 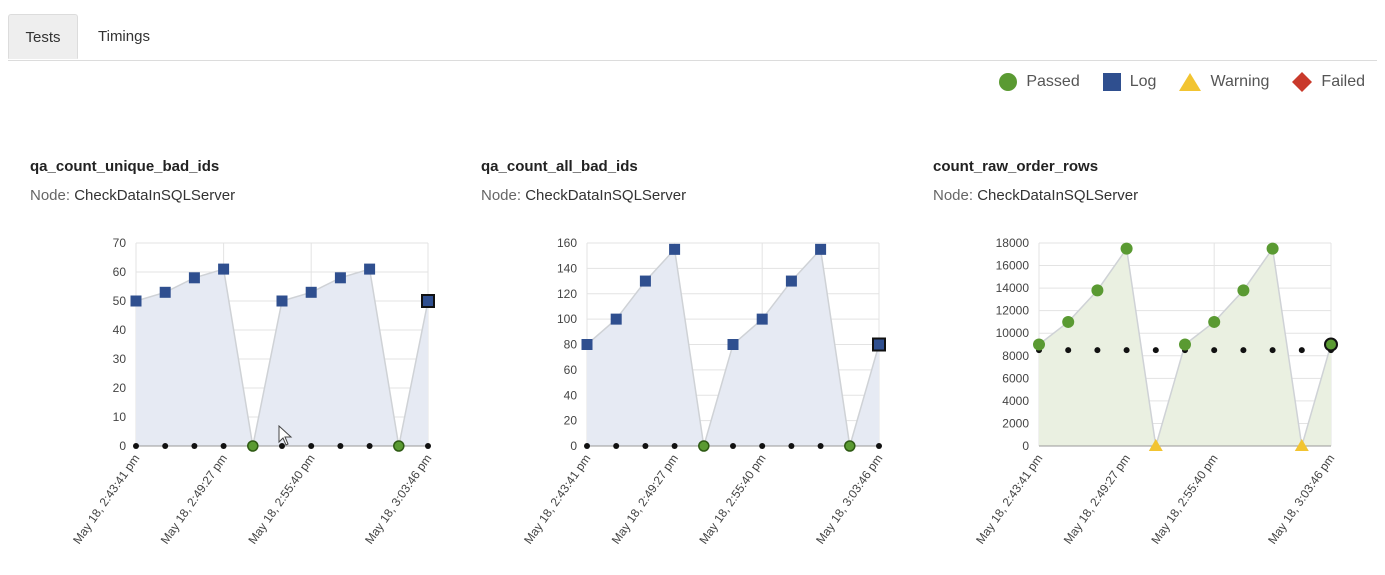 What do you see at coordinates (1015, 378) in the screenshot?
I see `y-tick-label: 6000` at bounding box center [1015, 378].